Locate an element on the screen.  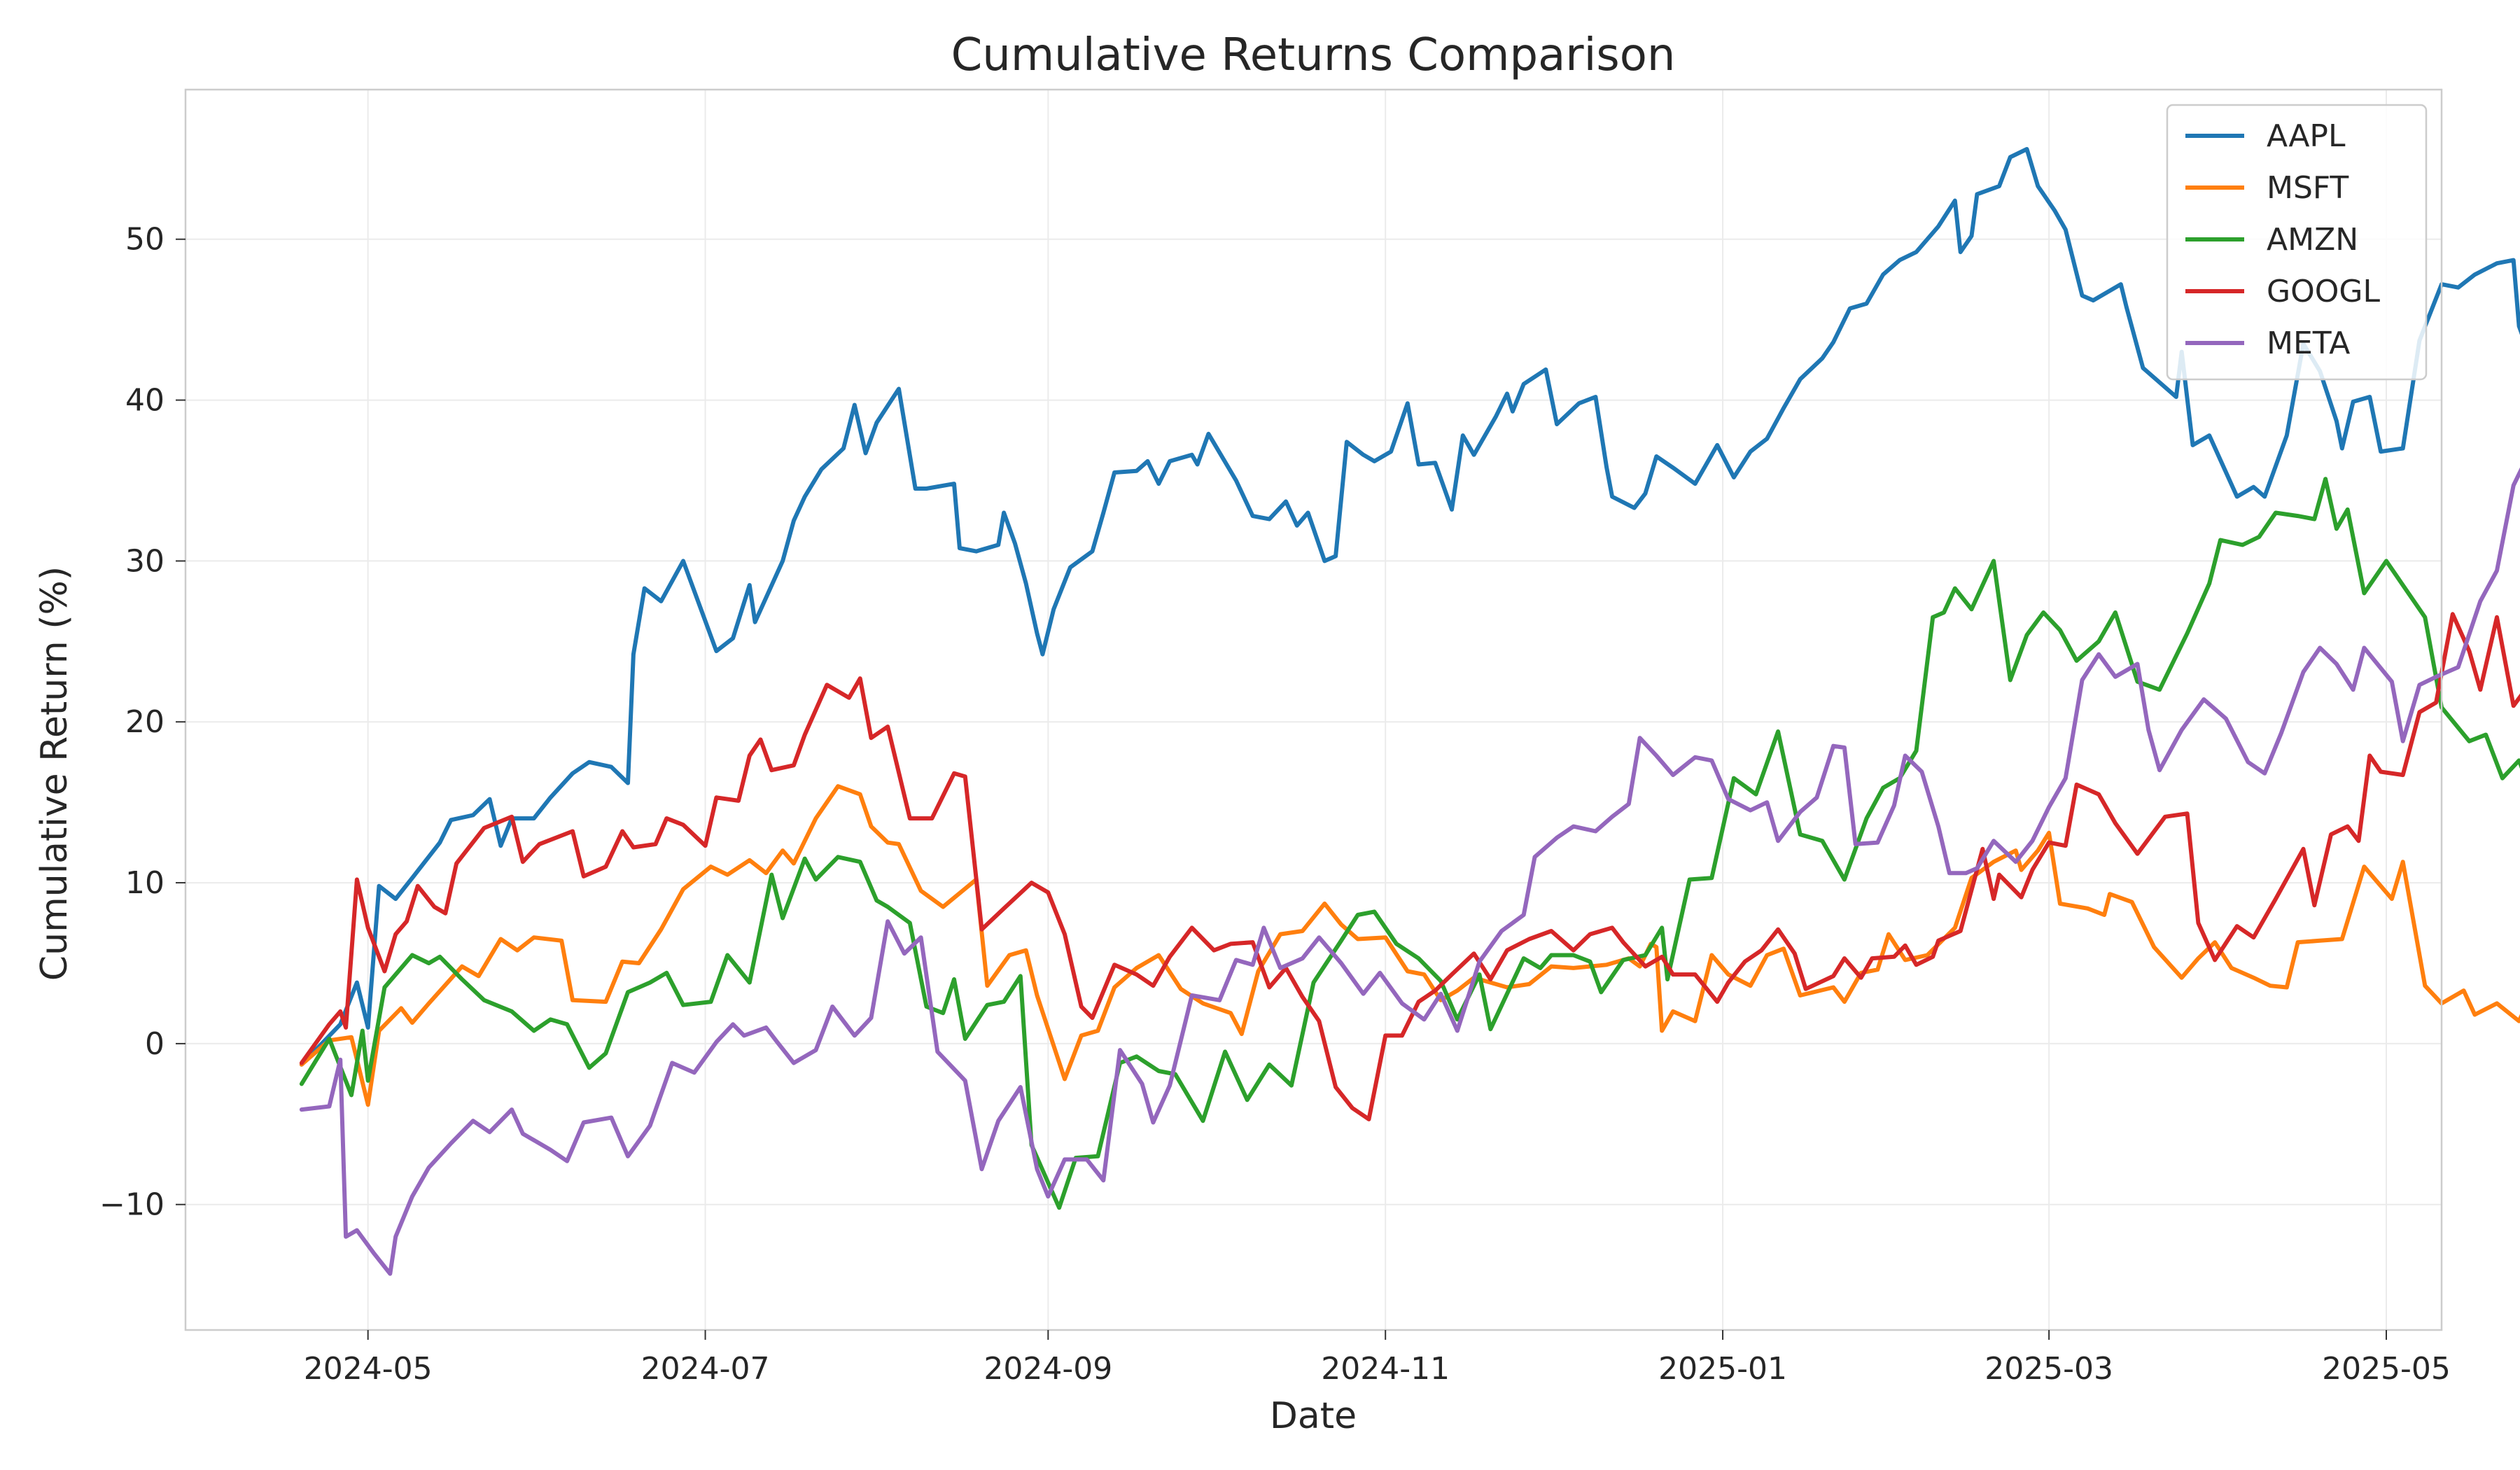
legend-label: GOOGL is located at coordinates (2323, 291).